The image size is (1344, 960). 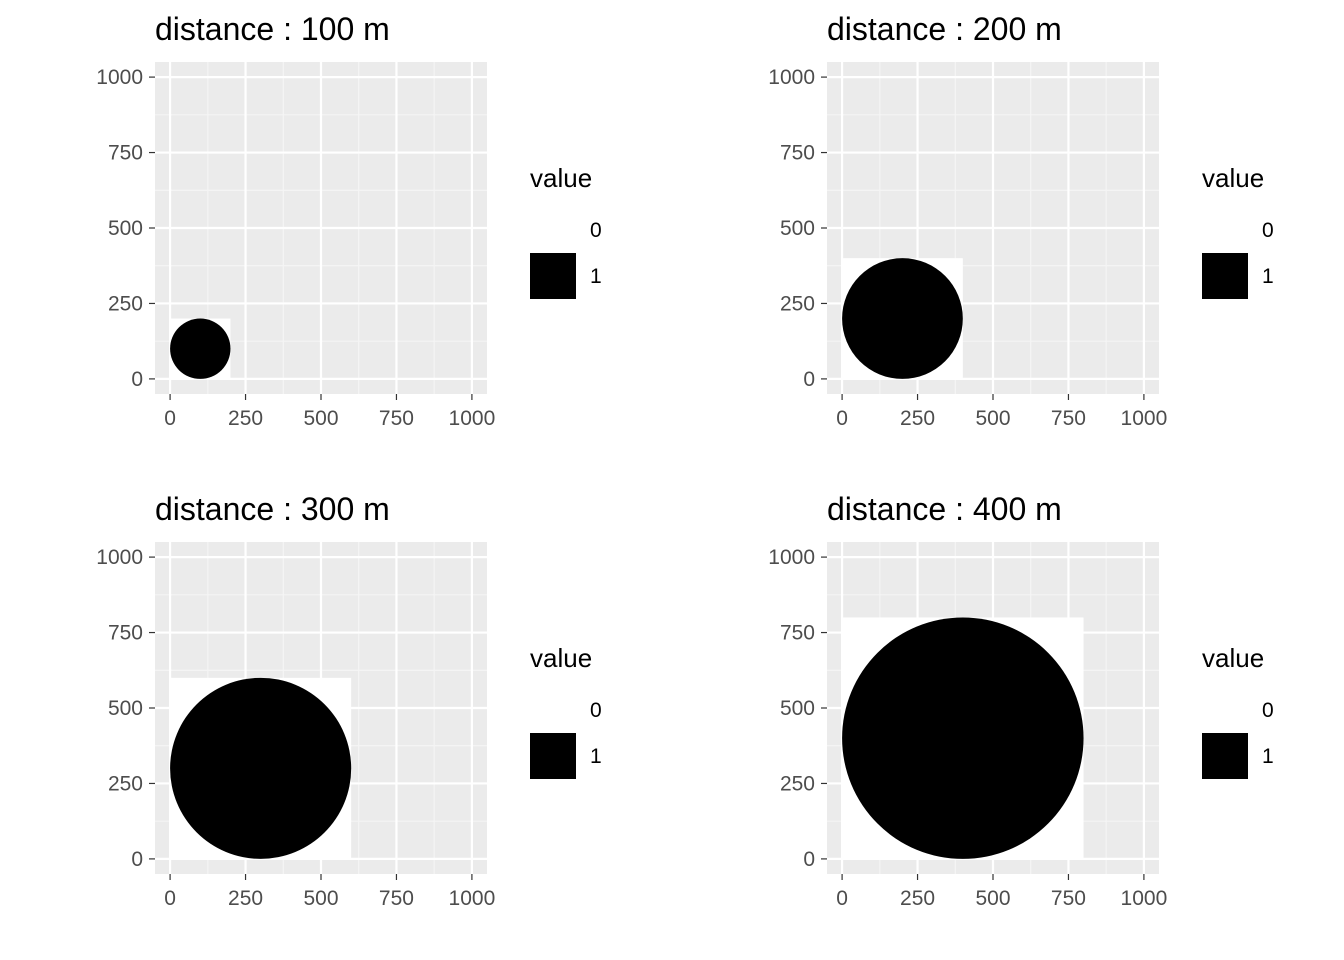 What do you see at coordinates (944, 29) in the screenshot?
I see `chart-title: distance : 200 m` at bounding box center [944, 29].